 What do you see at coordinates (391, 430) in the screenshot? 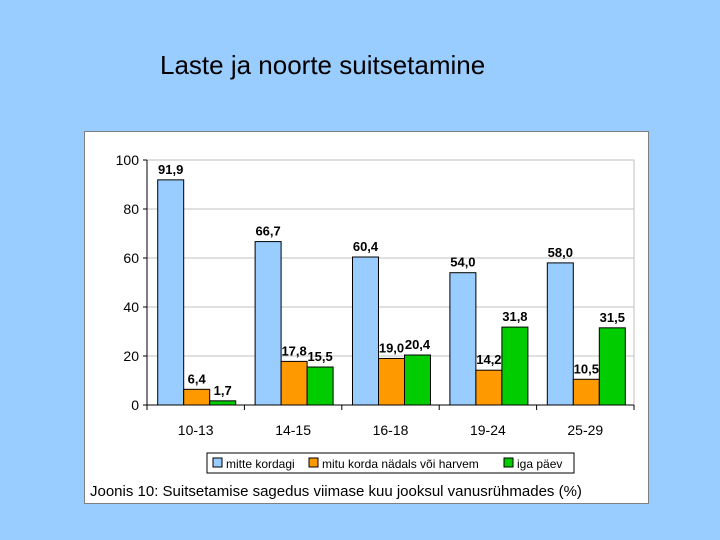
I see `x-tick-label: 16-18` at bounding box center [391, 430].